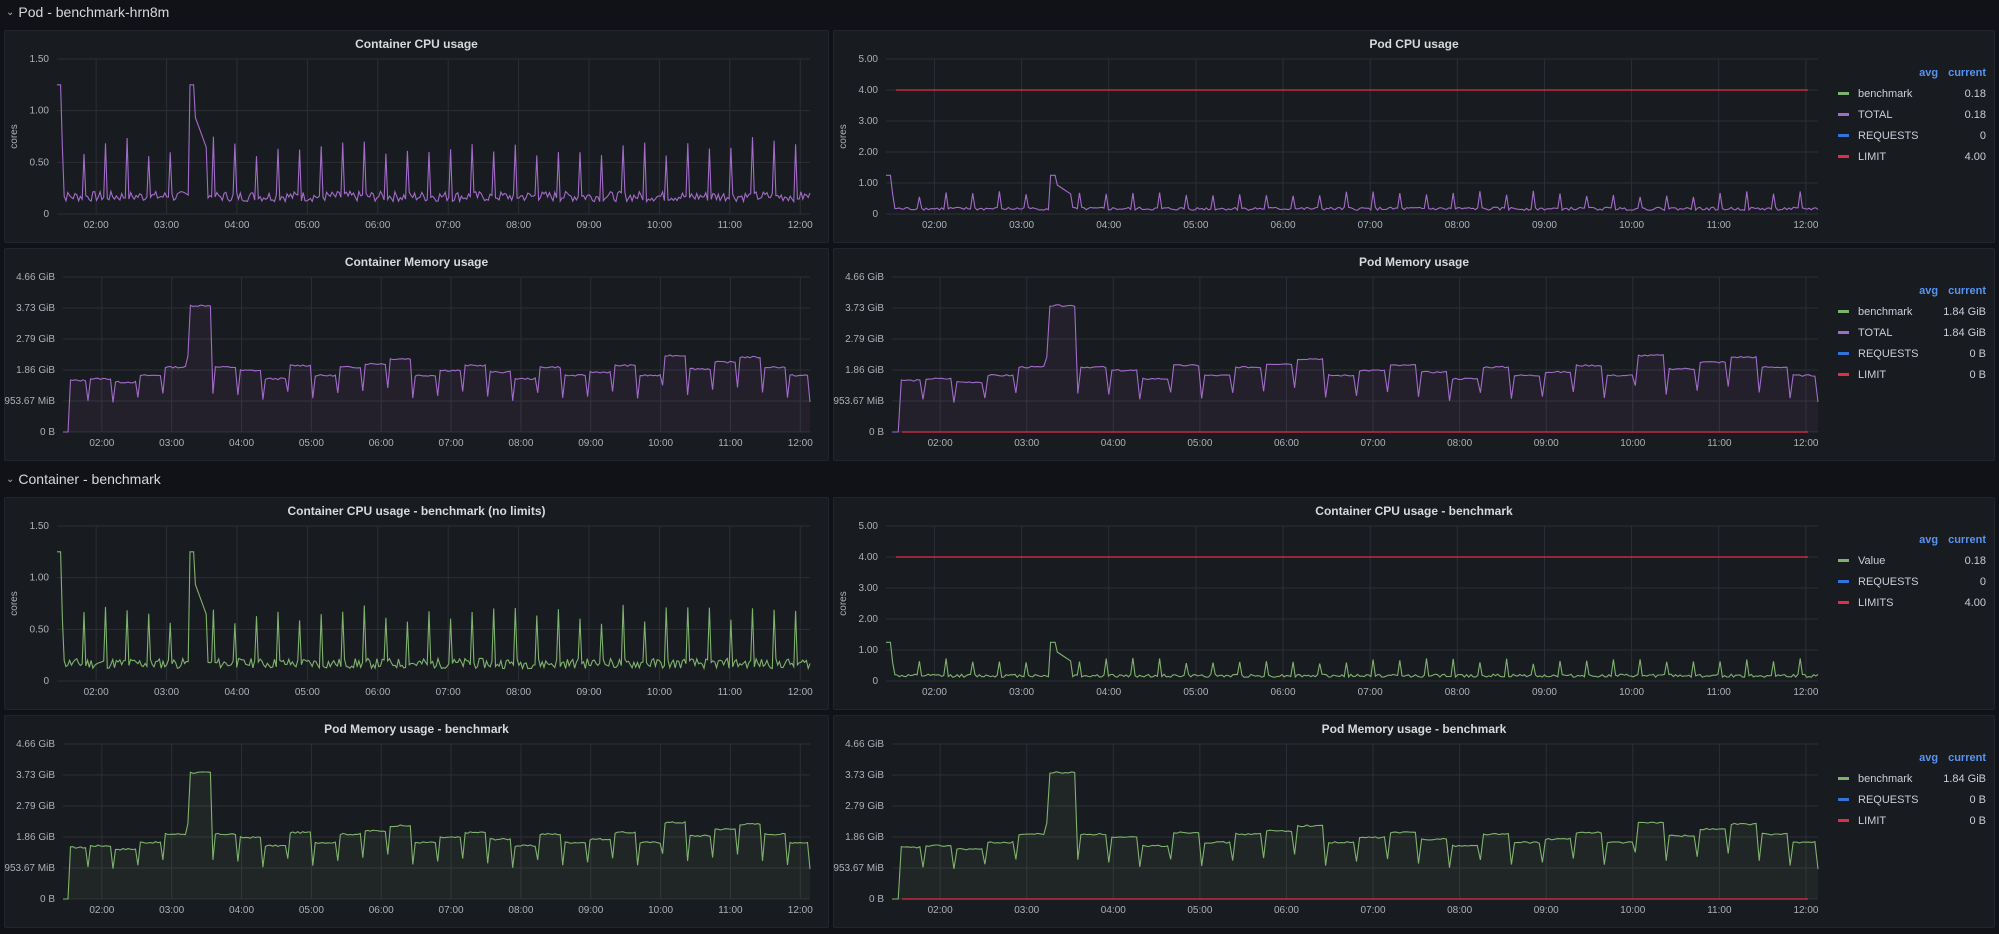 Image resolution: width=1999 pixels, height=934 pixels. Describe the element at coordinates (1912, 602) in the screenshot. I see `legend-item: LIMITS 4.00` at that location.